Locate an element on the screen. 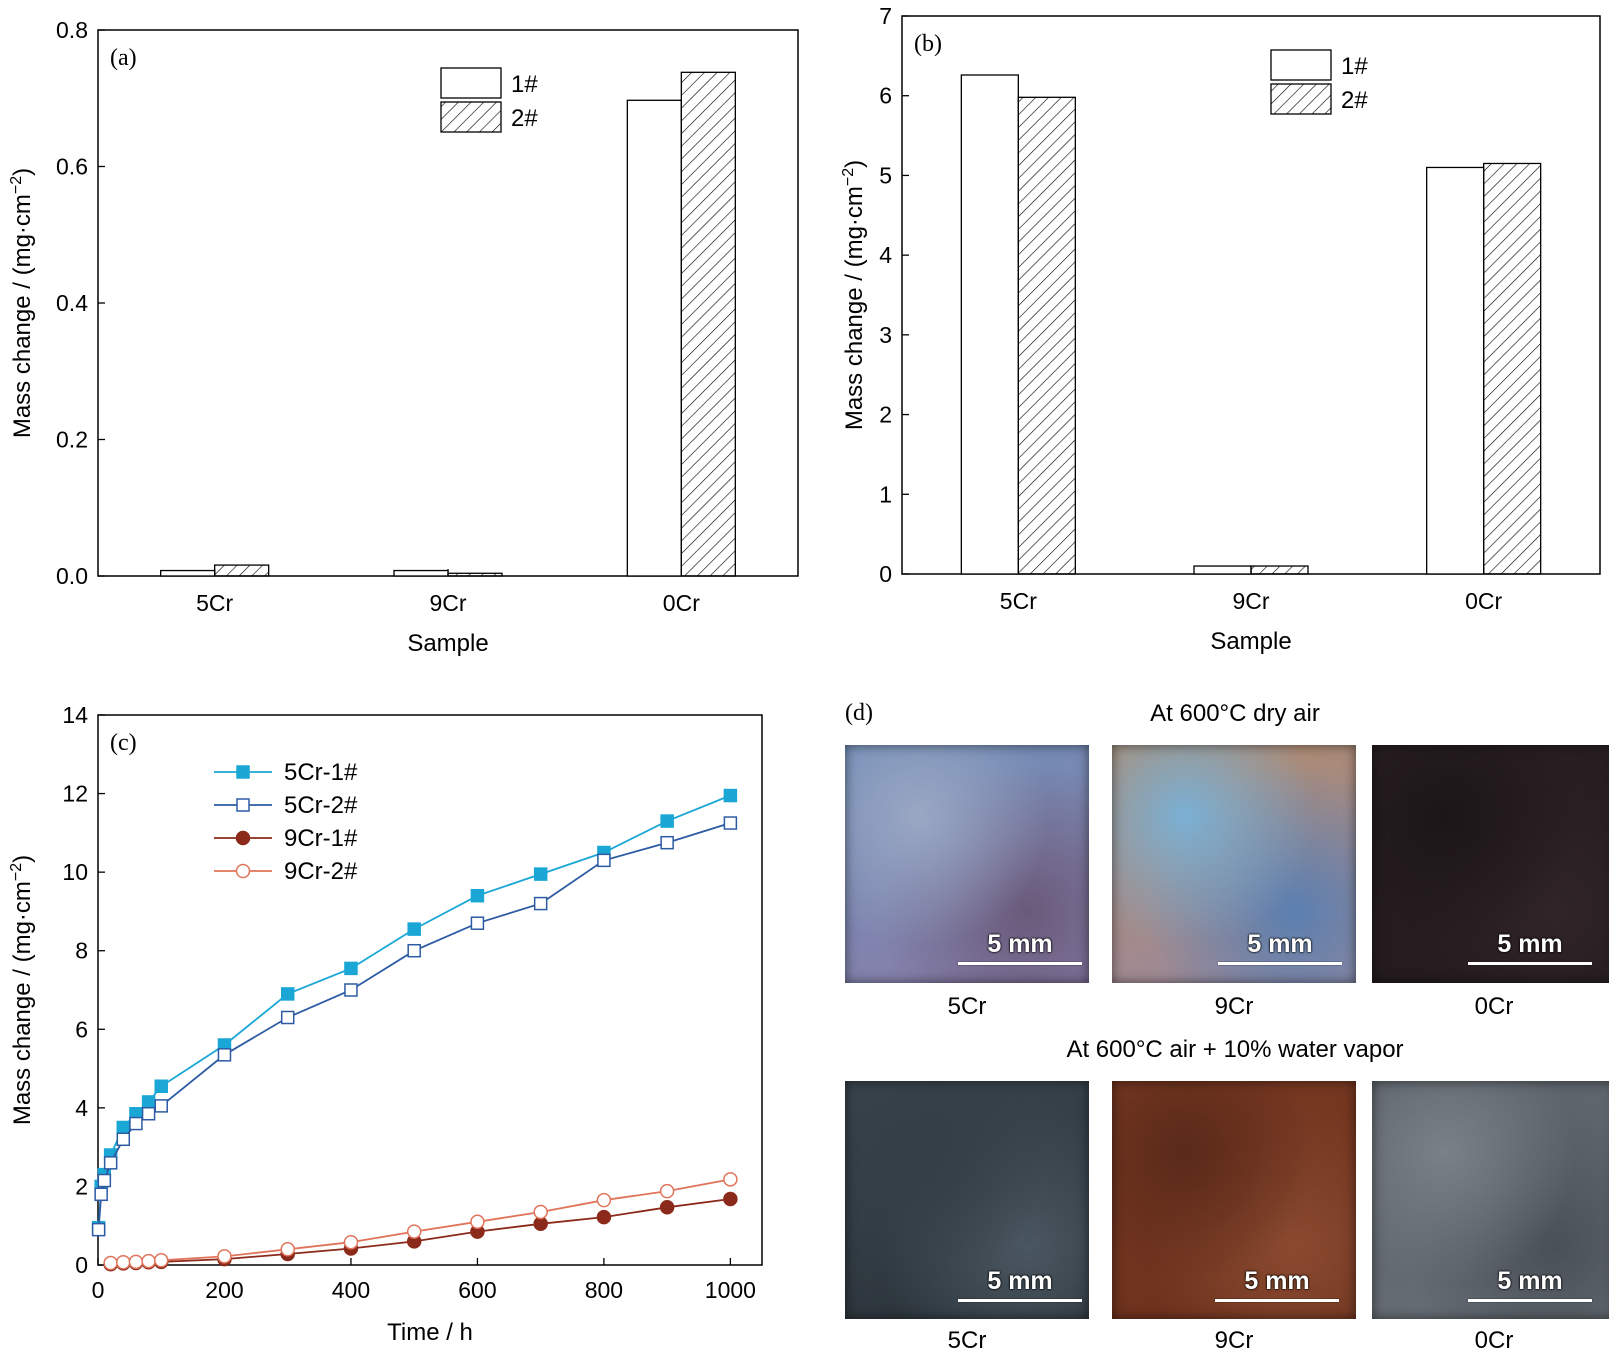 Image resolution: width=1609 pixels, height=1361 pixels. x-tick-label: 800 is located at coordinates (604, 1290).